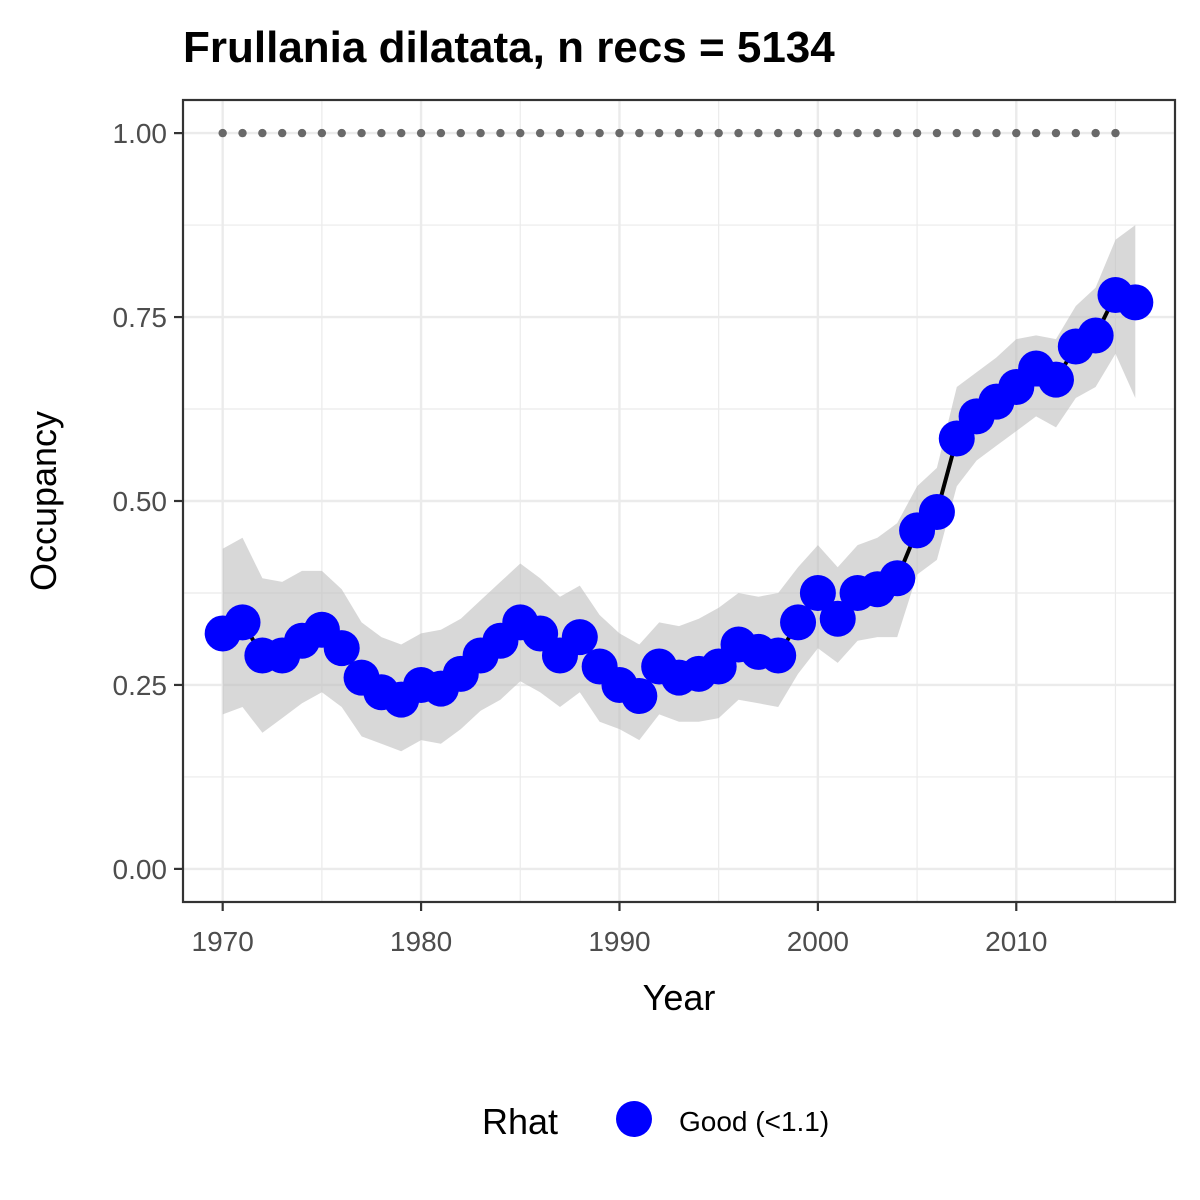 The width and height of the screenshot is (1200, 1200). I want to click on legend-label-good: Good (<1.1), so click(754, 1121).